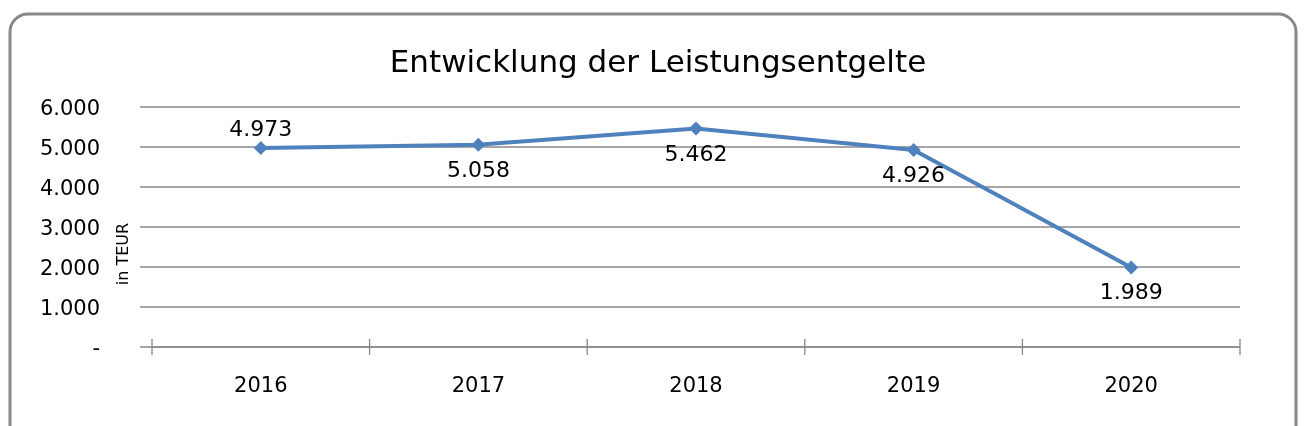 This screenshot has width=1305, height=426. What do you see at coordinates (69, 148) in the screenshot?
I see `y-tick-label: 5.000` at bounding box center [69, 148].